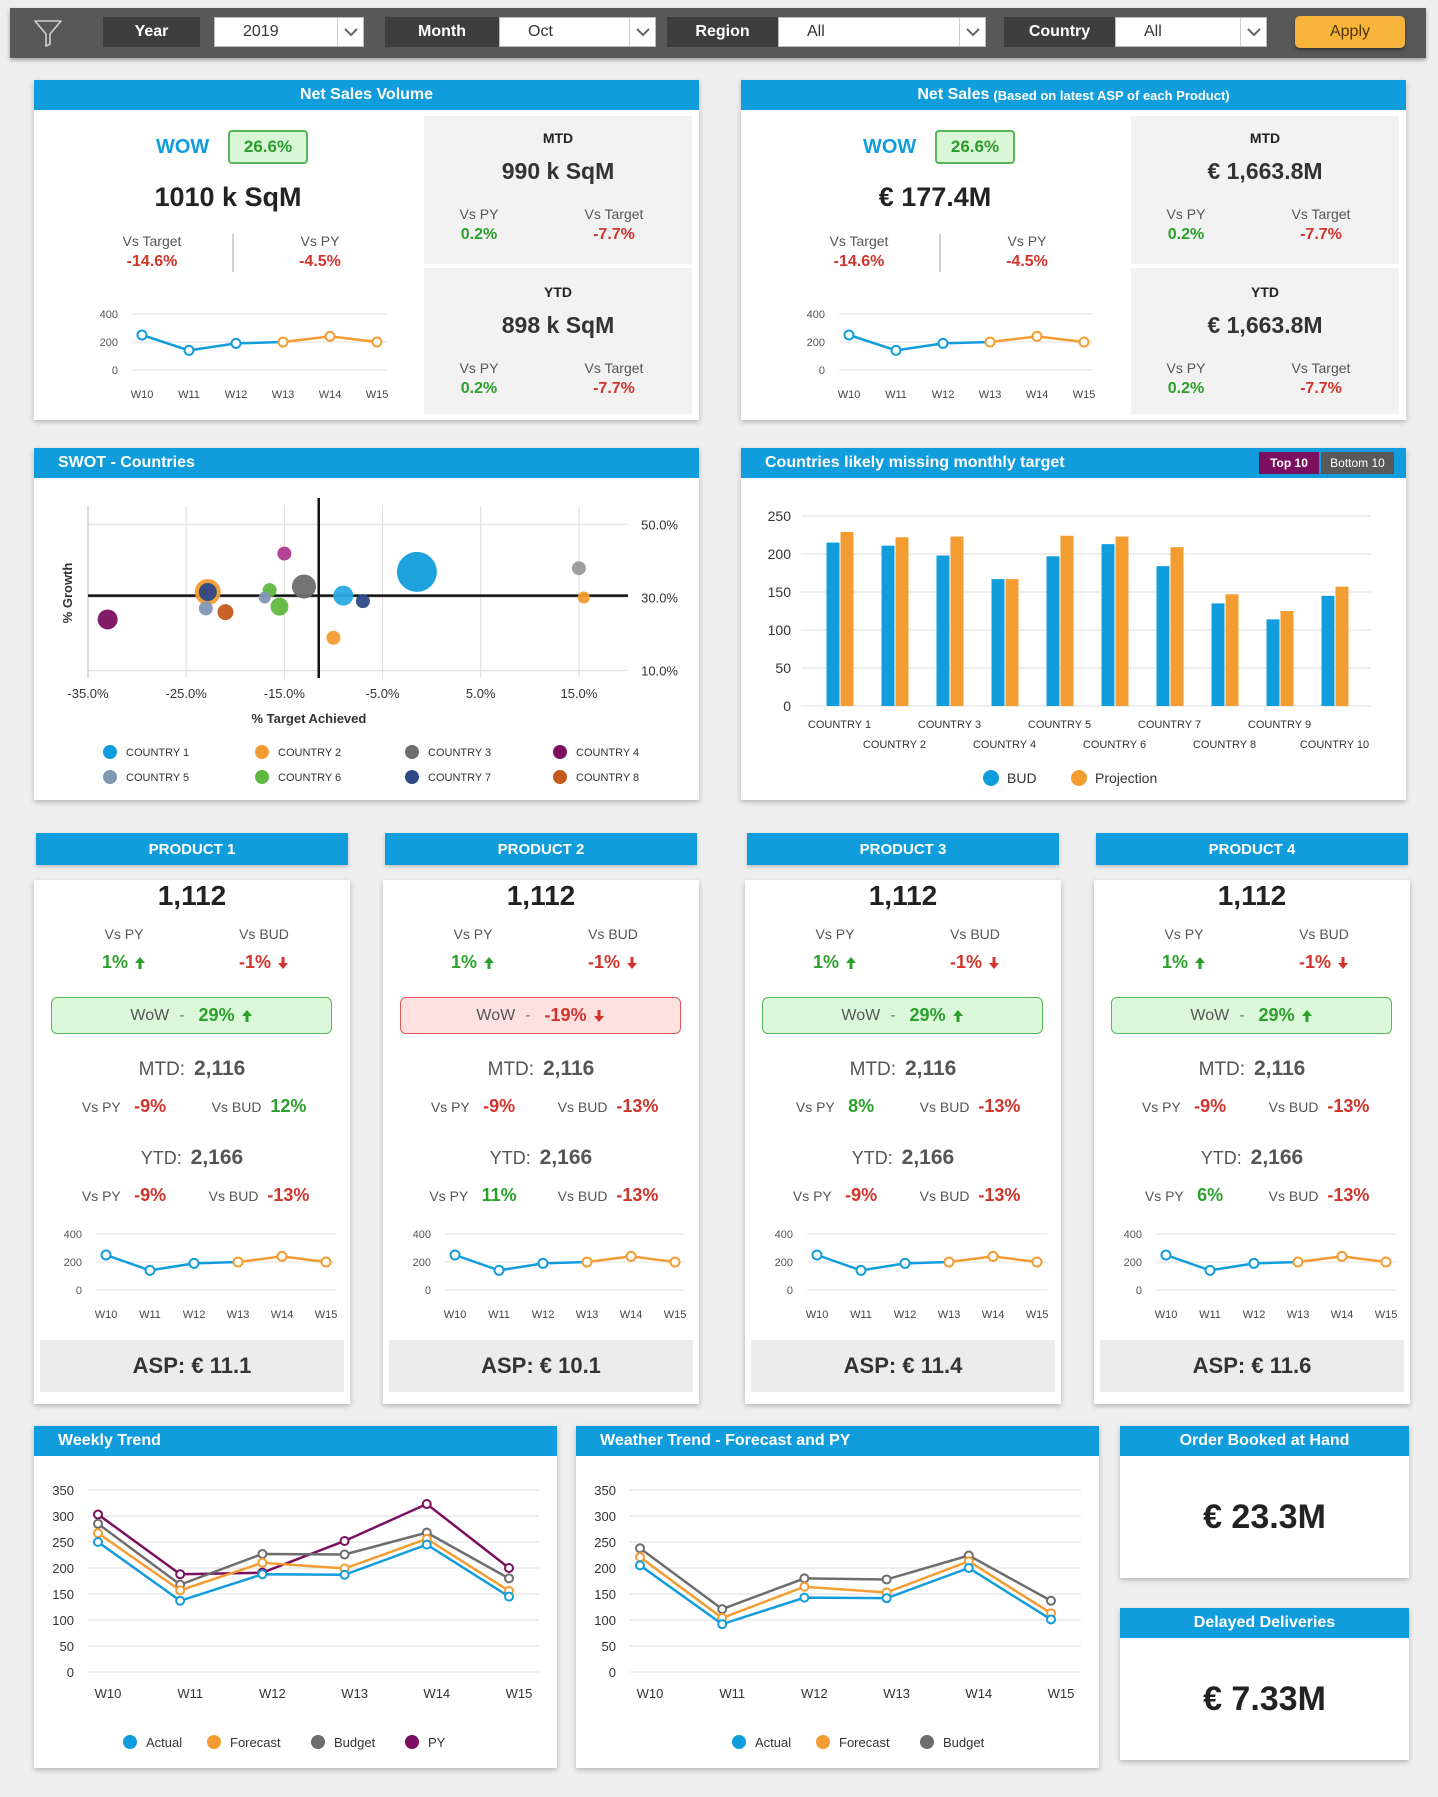 This screenshot has height=1797, width=1438. What do you see at coordinates (1306, 1015) in the screenshot?
I see `arrow-up-icon` at bounding box center [1306, 1015].